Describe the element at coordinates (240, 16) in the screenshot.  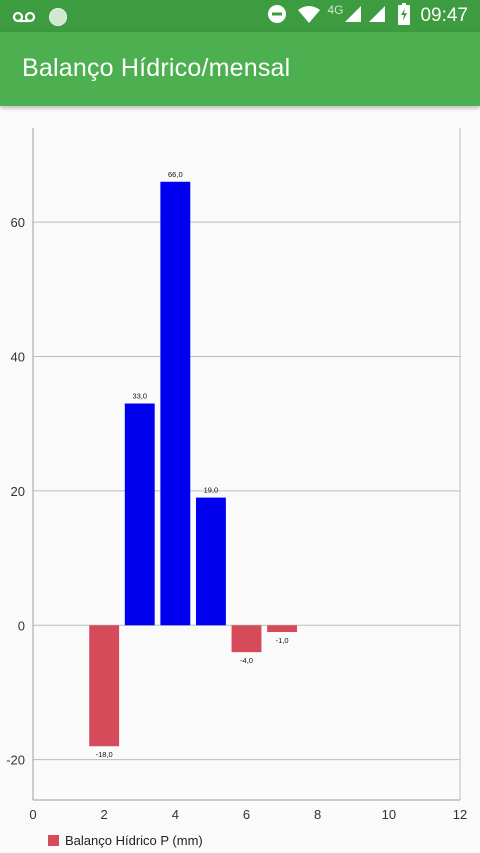
I see `status-bar: 4G 09:47` at that location.